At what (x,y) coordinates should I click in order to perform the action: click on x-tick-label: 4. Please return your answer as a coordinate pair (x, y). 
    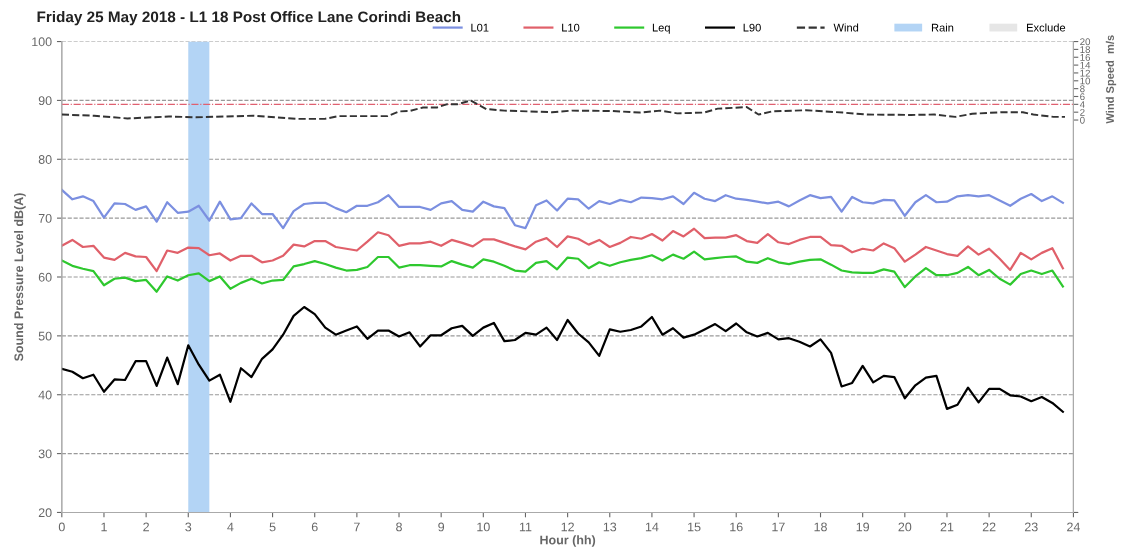
    Looking at the image, I should click on (230, 527).